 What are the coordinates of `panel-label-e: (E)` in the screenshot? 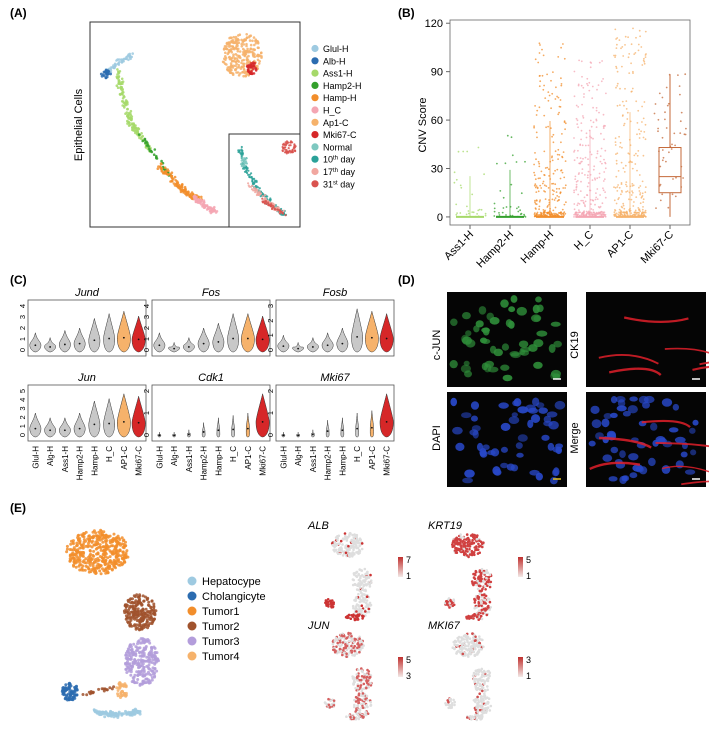 It's located at (18, 508).